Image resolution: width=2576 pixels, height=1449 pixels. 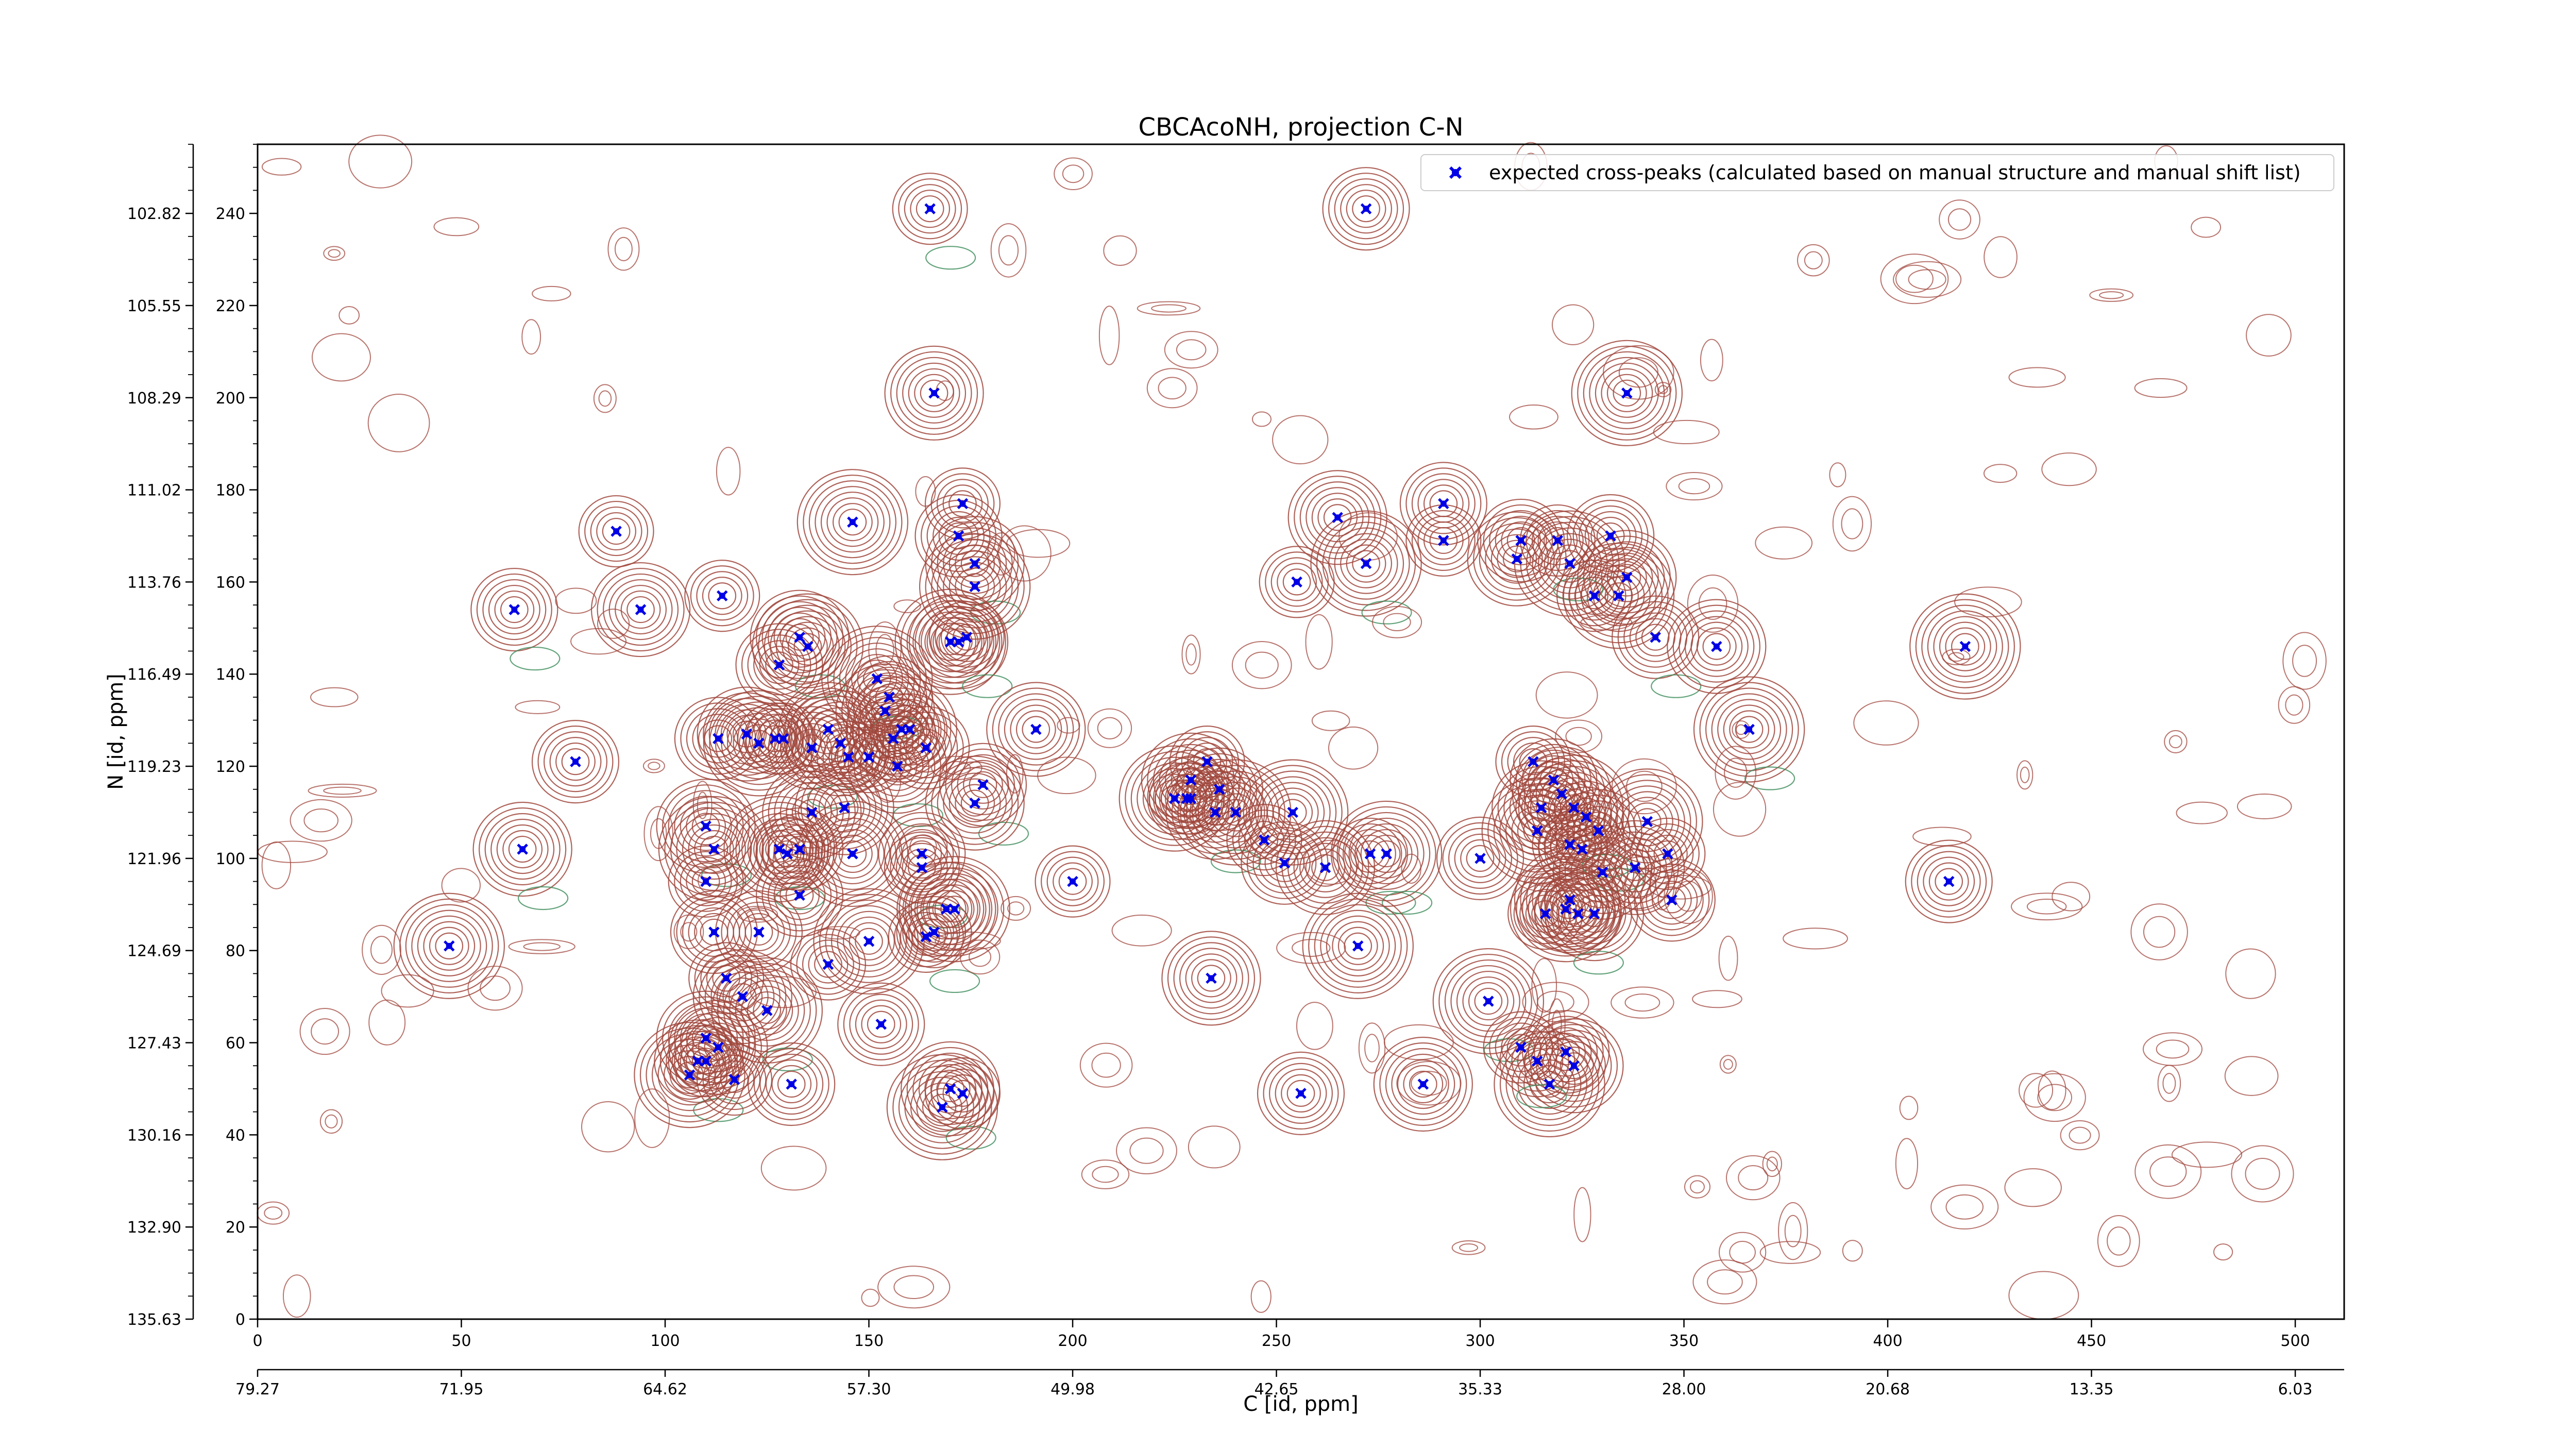 What do you see at coordinates (1300, 127) in the screenshot?
I see `chart-title: CBCAcoNH, projection C-N` at bounding box center [1300, 127].